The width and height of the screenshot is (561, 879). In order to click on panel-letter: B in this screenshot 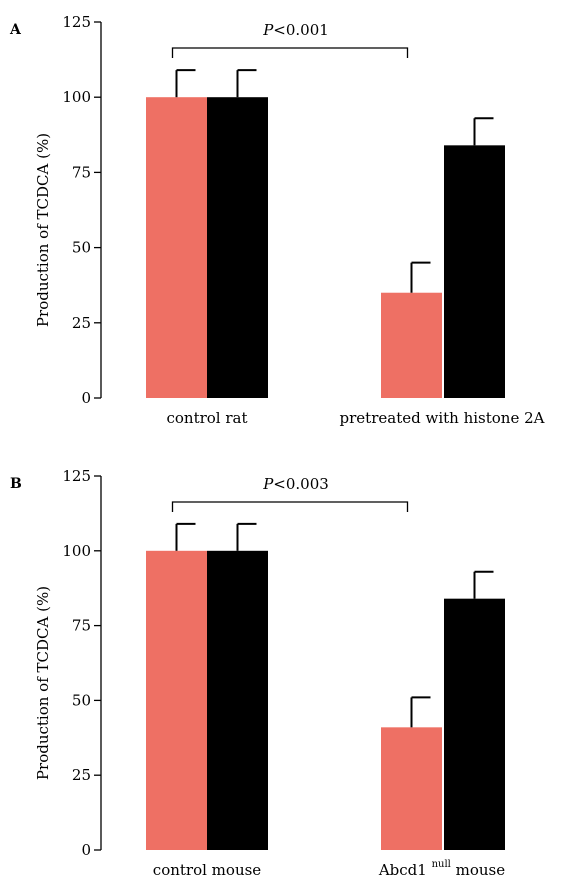, I will do `click(16, 484)`.